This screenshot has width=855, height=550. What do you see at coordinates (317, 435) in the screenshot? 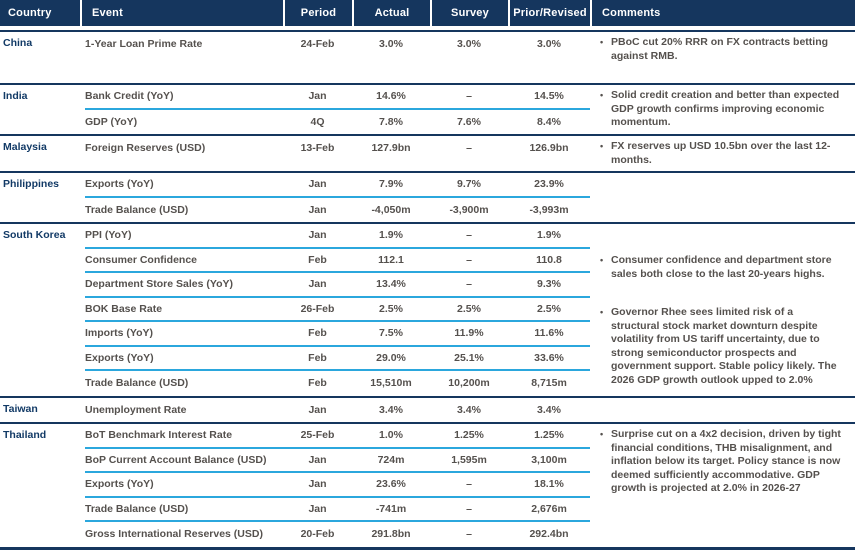
I see `period-cell: 25-Feb` at bounding box center [317, 435].